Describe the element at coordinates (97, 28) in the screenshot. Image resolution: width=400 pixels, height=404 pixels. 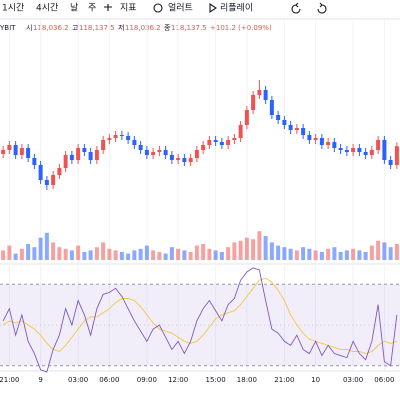
I see `ohlc-value: 118,137.5` at that location.